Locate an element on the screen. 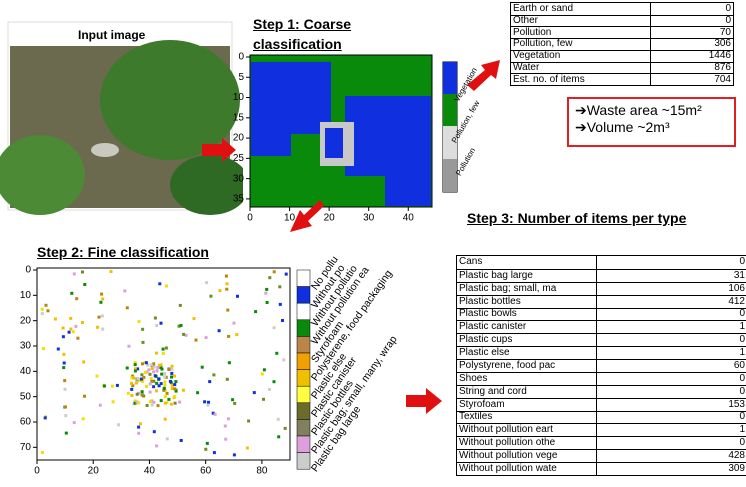 The height and width of the screenshot is (487, 746). coarse-water is located at coordinates (291, 98).